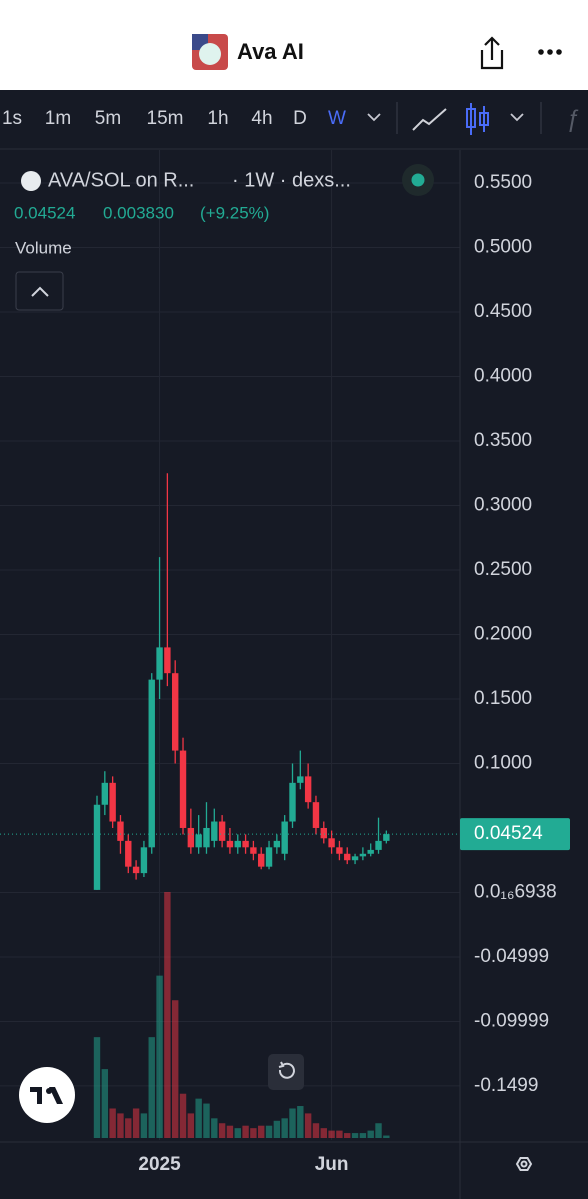 The height and width of the screenshot is (1199, 588). I want to click on collapse-button, so click(39, 291).